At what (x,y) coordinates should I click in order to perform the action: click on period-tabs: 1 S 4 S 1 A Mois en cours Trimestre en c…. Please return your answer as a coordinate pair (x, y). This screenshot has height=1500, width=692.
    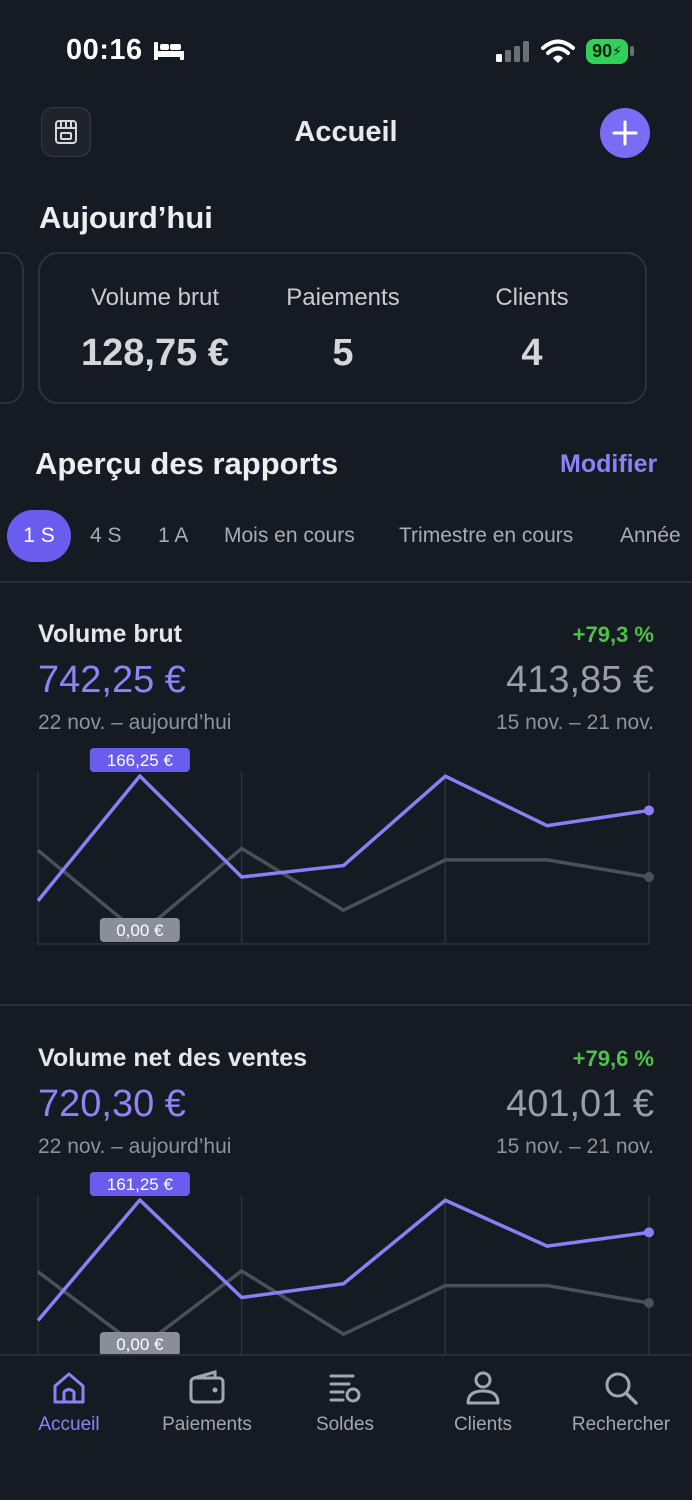
    Looking at the image, I should click on (346, 536).